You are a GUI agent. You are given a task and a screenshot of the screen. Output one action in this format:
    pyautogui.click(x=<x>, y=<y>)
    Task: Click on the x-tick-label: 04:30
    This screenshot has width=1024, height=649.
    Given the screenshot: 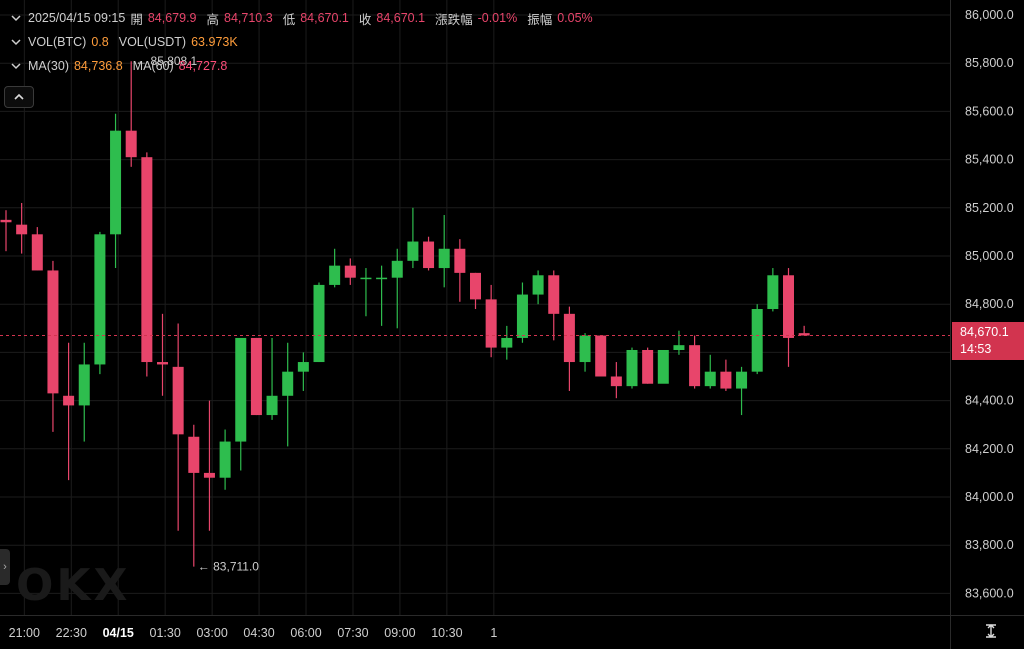 What is the action you would take?
    pyautogui.click(x=258, y=633)
    